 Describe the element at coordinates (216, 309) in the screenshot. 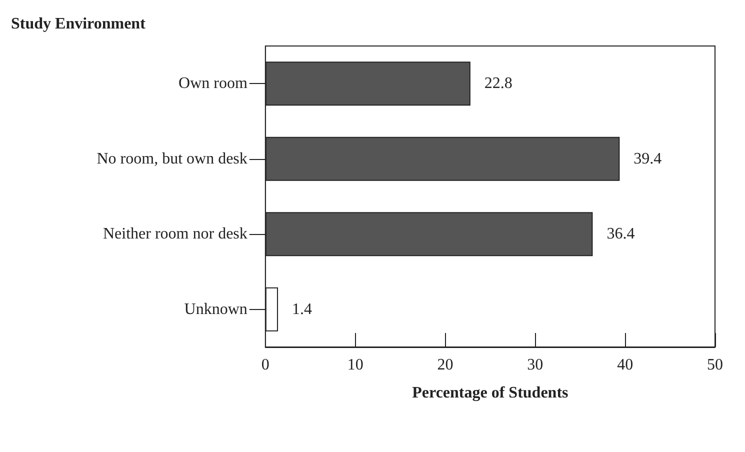

I see `y-tick-label: Unknown` at that location.